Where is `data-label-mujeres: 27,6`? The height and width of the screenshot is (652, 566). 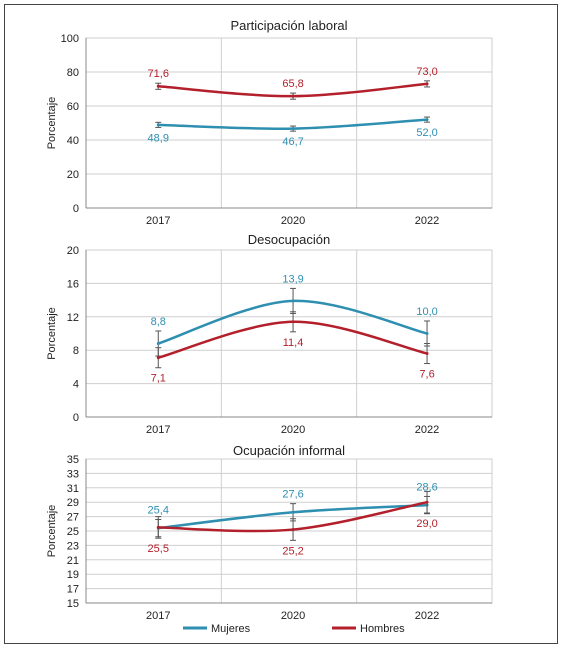
data-label-mujeres: 27,6 is located at coordinates (292, 495).